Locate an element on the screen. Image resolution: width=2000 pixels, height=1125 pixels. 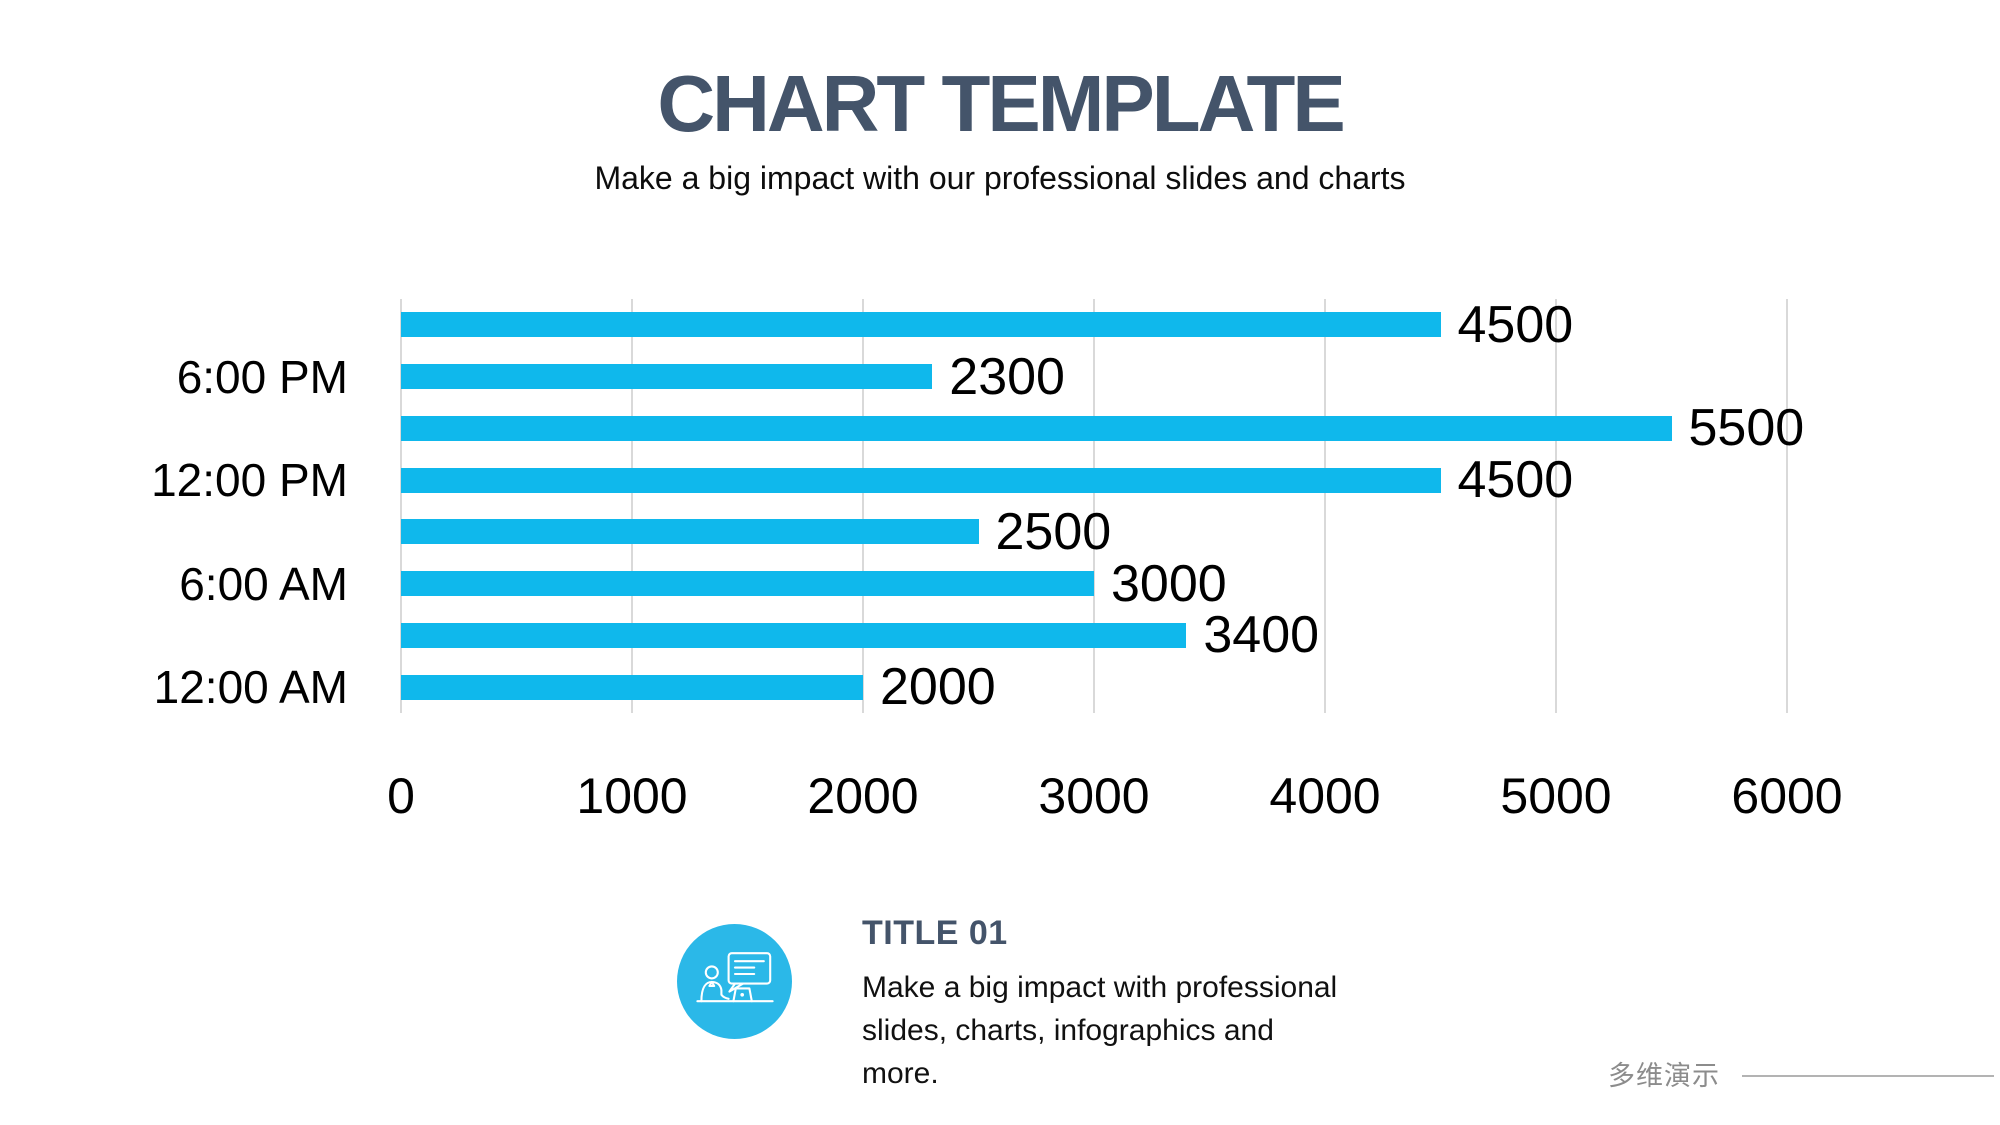
bar-value-label: 2000 is located at coordinates (938, 687).